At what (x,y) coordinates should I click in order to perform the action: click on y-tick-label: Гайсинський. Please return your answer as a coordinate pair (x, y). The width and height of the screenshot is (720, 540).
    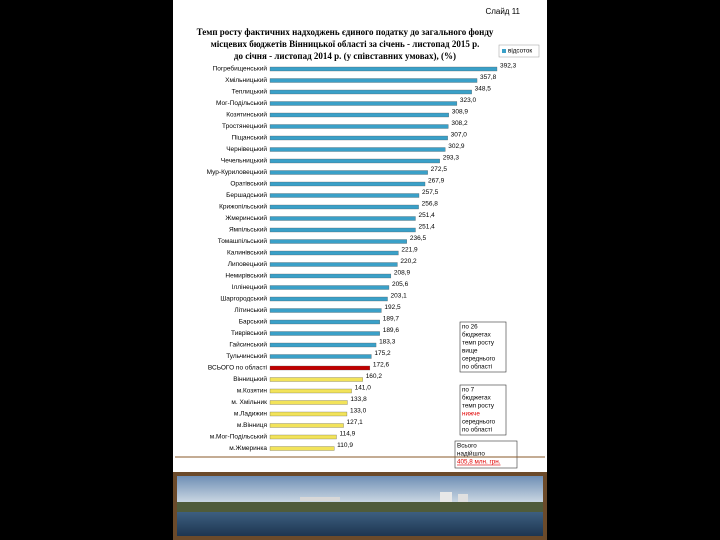
    Looking at the image, I should click on (248, 345).